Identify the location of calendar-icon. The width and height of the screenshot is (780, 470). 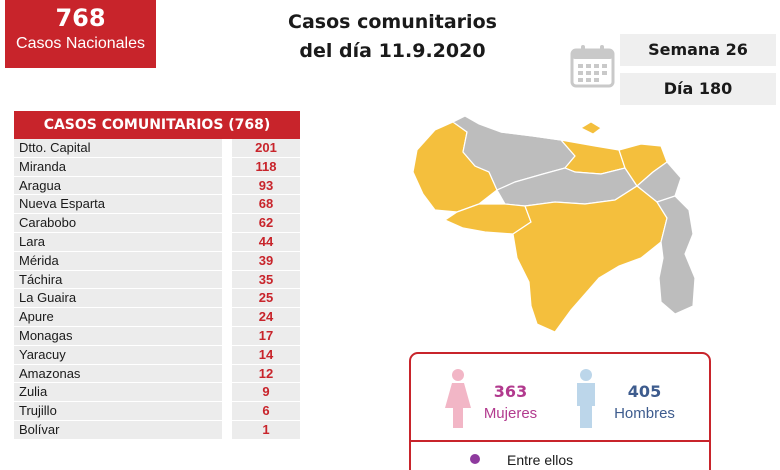
(592, 66).